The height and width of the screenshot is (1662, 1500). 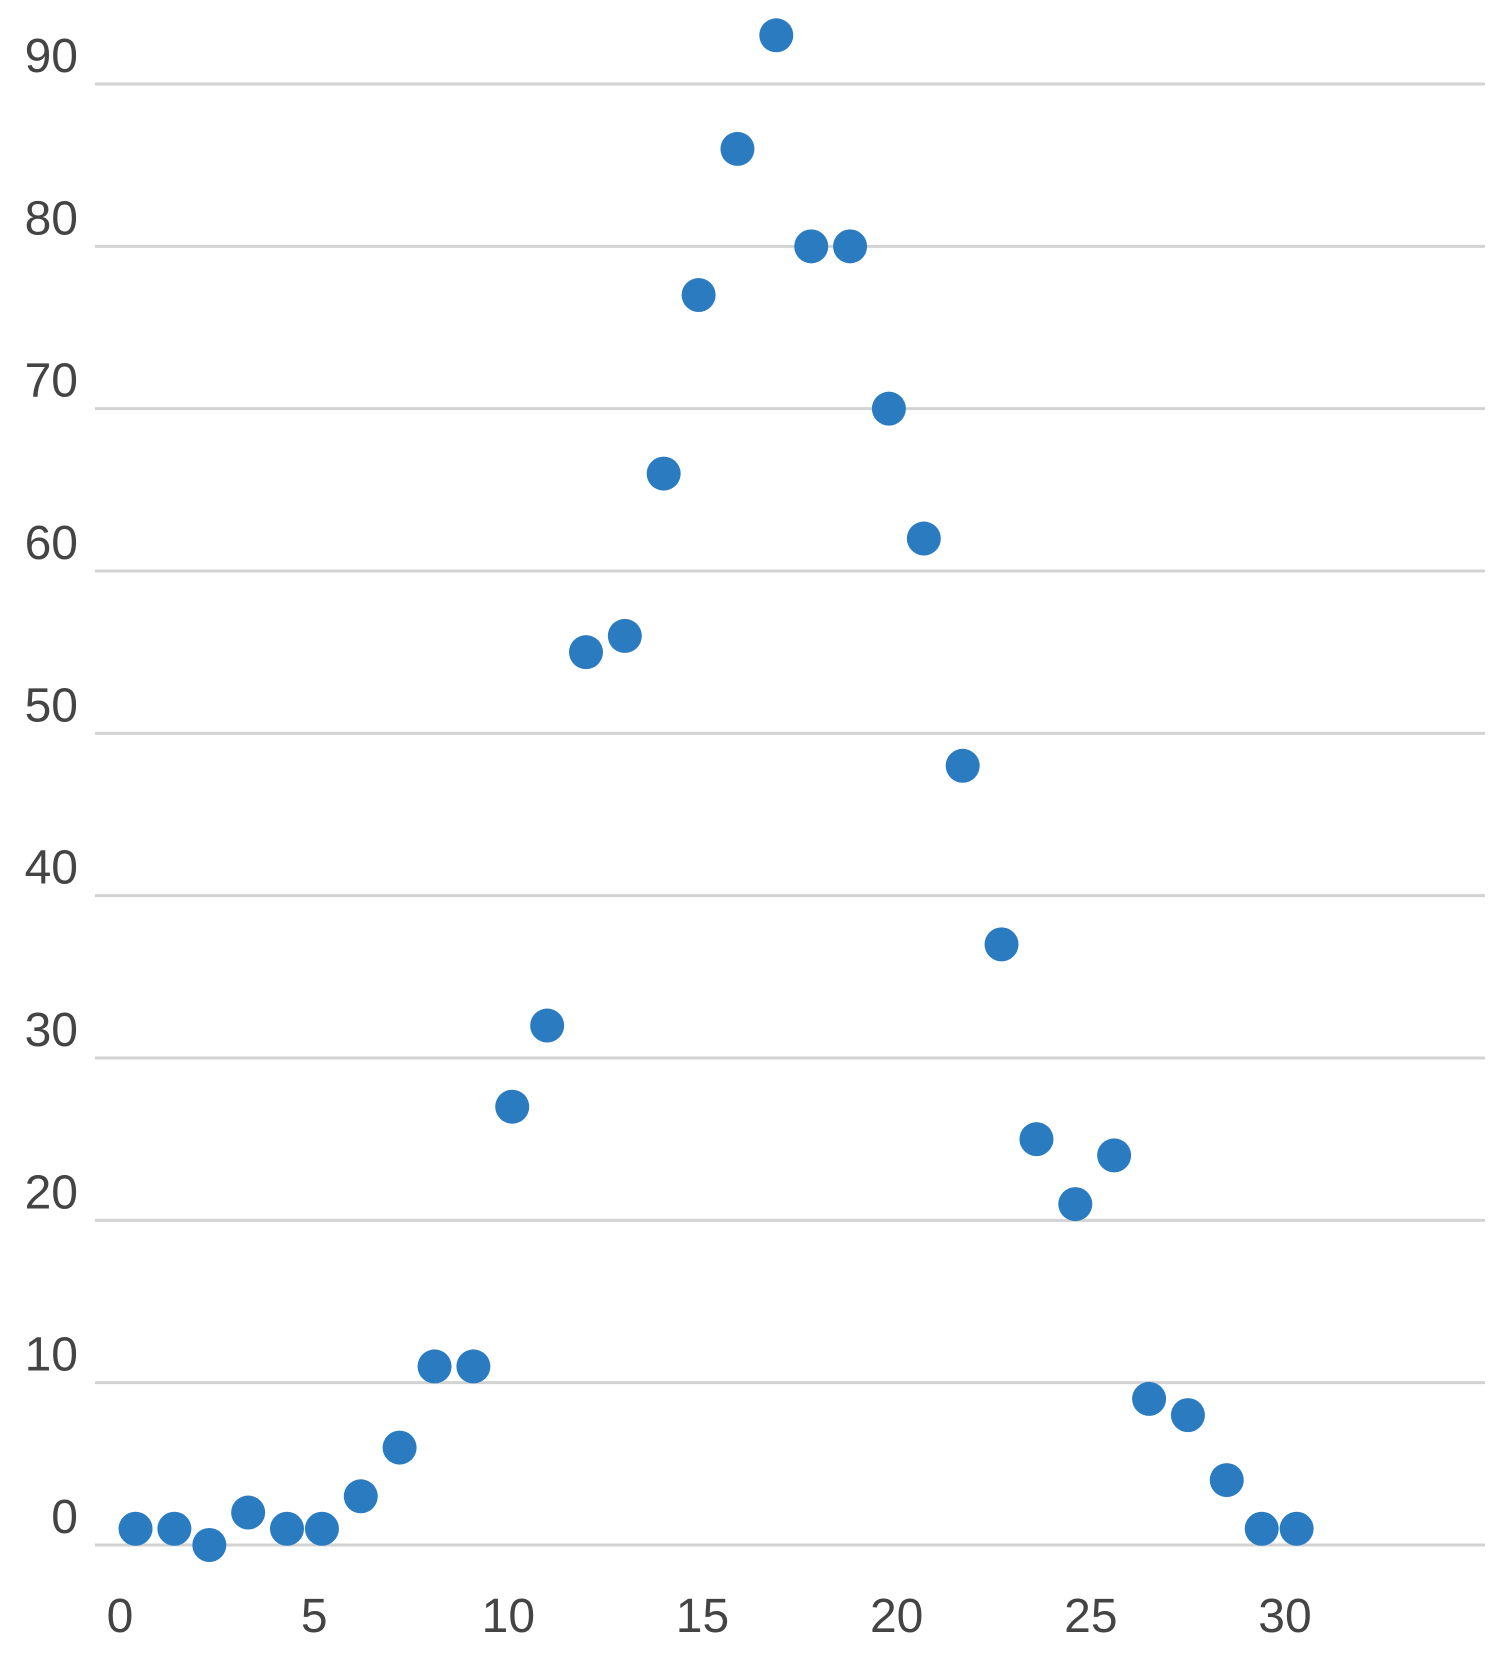 I want to click on y-tick-label: 90, so click(x=51, y=56).